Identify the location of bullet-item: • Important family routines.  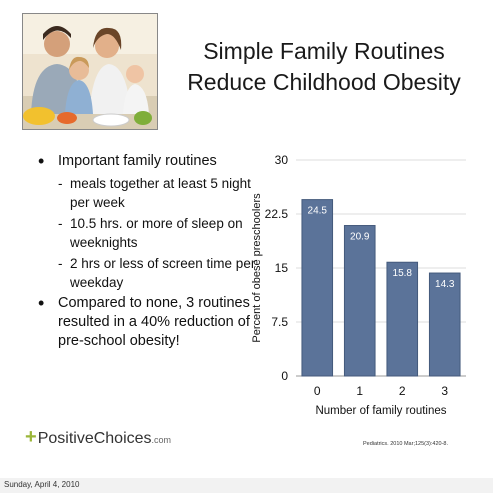
(150, 161).